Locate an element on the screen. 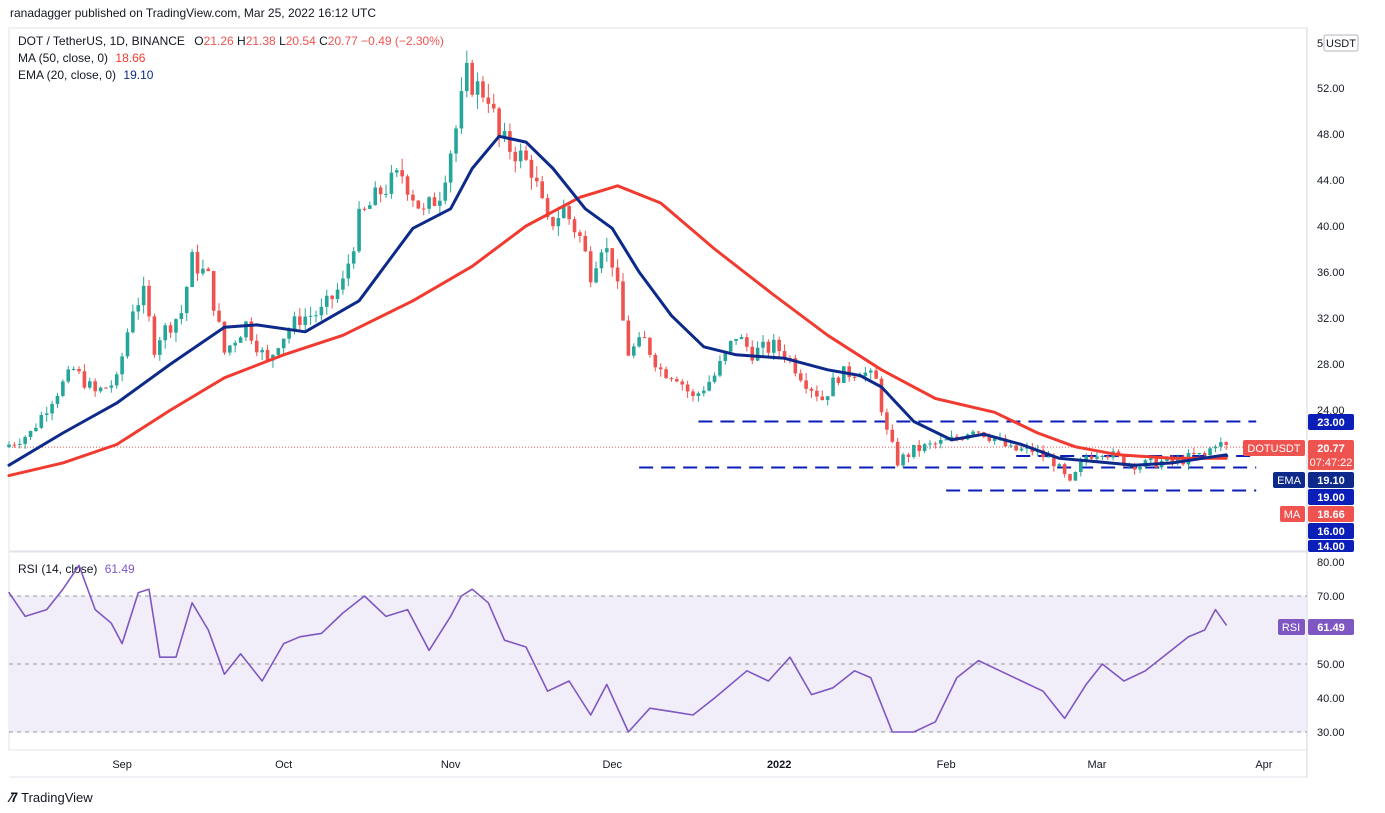  currency-badge-box is located at coordinates (1341, 43).